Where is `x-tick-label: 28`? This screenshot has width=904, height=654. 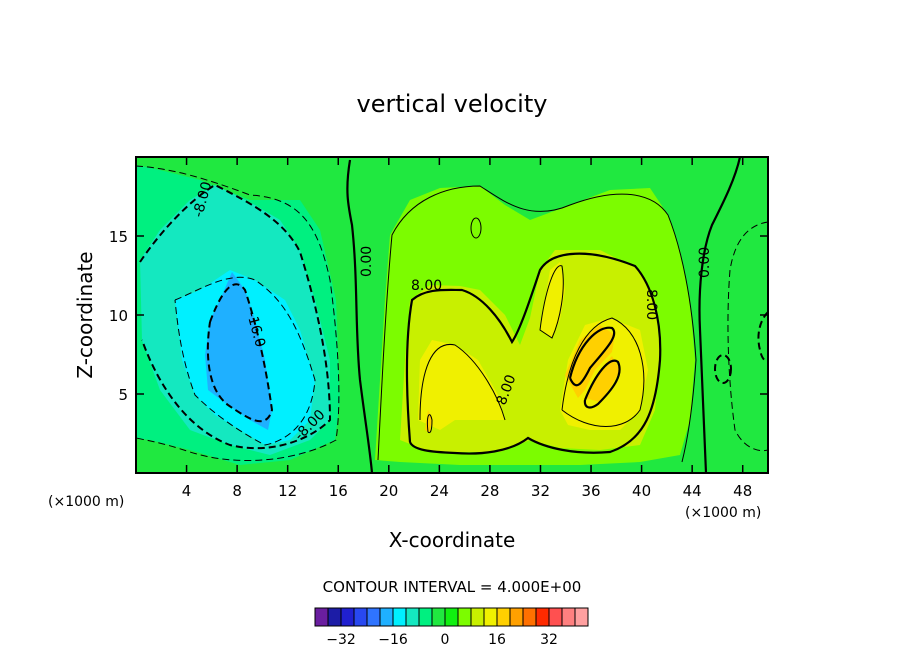 x-tick-label: 28 is located at coordinates (489, 491).